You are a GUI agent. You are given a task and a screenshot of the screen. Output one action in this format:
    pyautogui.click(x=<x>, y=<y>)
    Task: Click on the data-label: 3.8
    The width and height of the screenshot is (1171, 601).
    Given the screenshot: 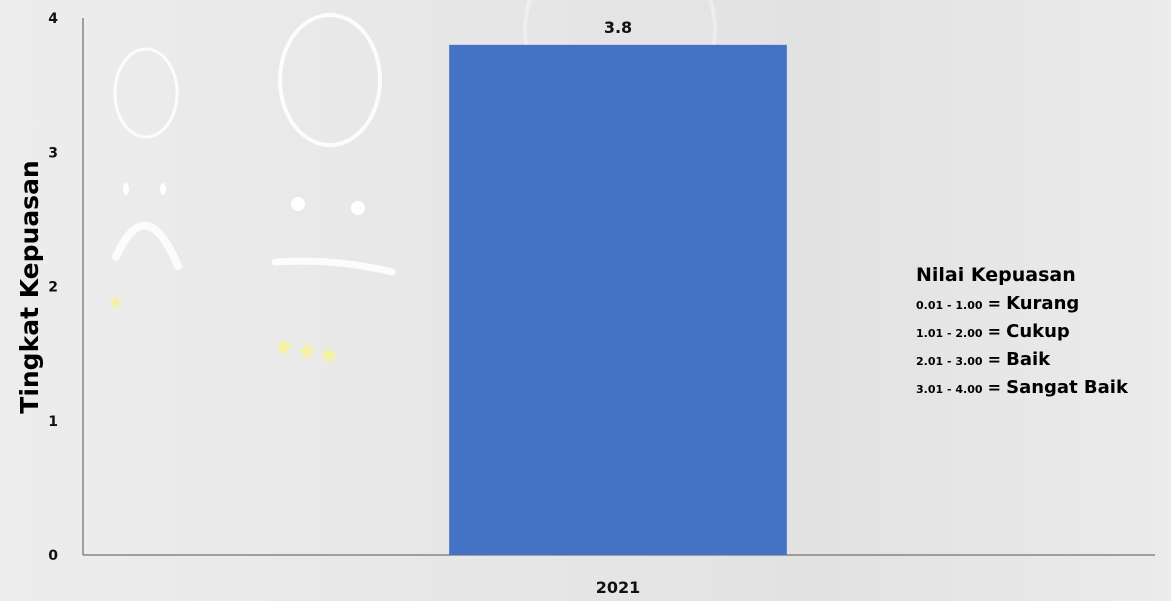 What is the action you would take?
    pyautogui.click(x=618, y=27)
    